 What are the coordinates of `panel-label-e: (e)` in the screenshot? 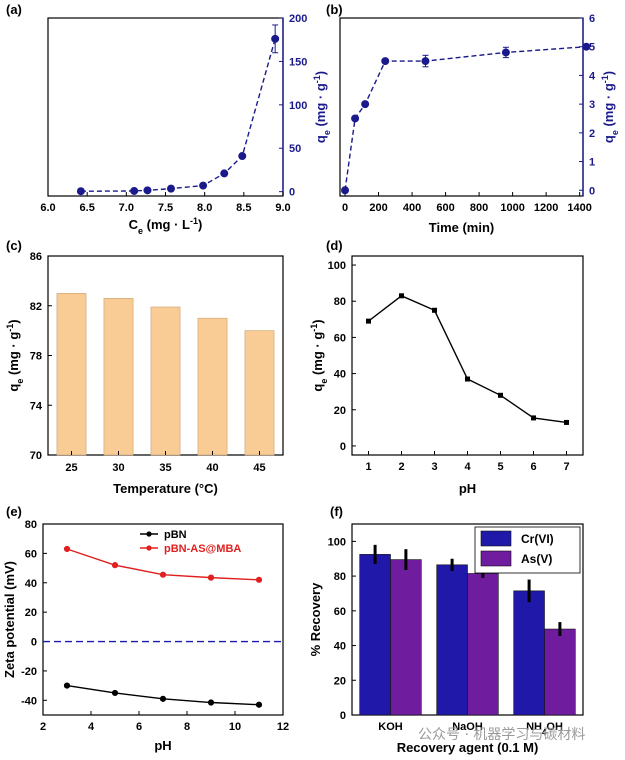 It's located at (14, 511).